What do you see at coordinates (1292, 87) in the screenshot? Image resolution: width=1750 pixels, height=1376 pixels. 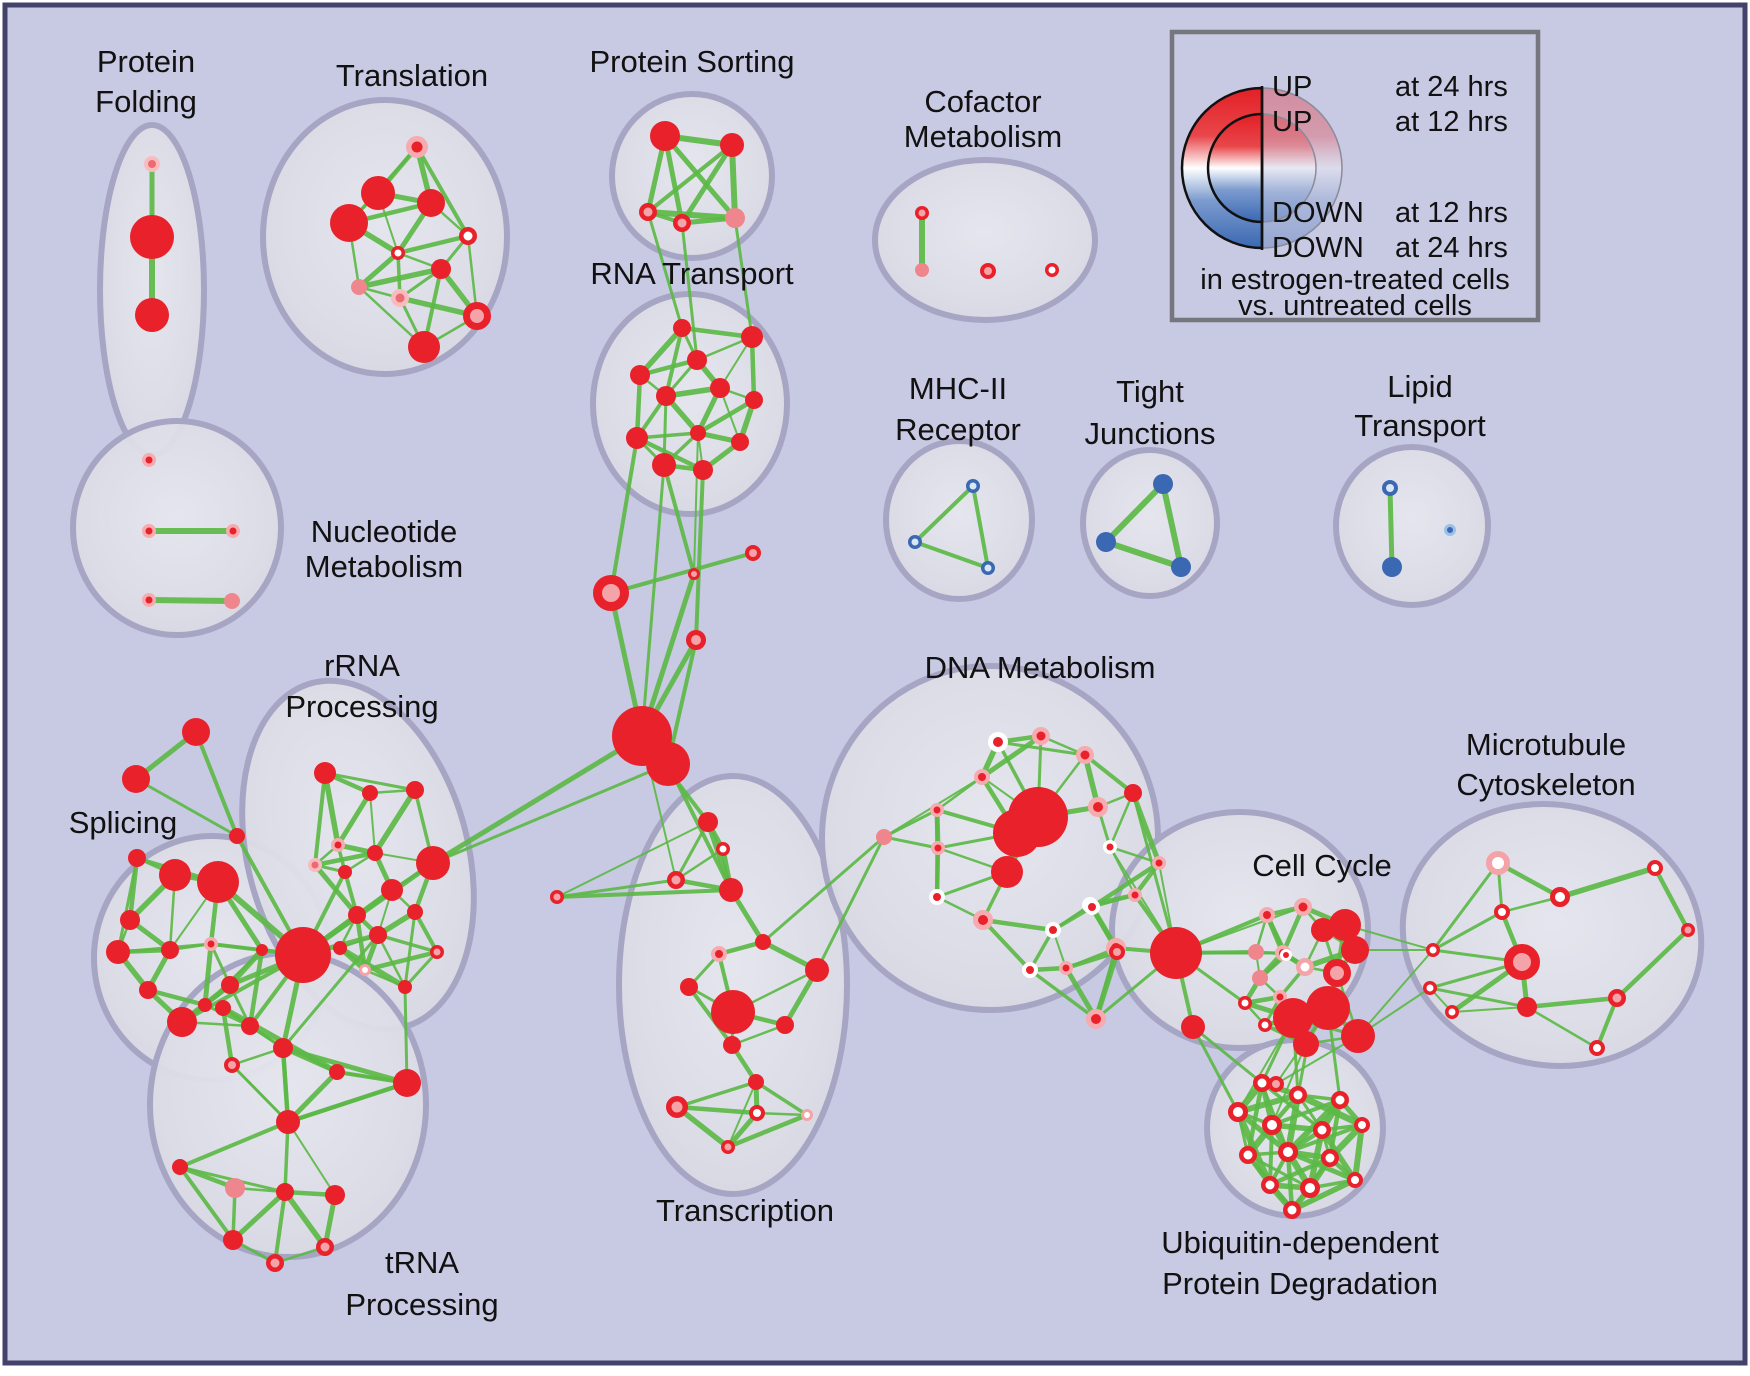 I see `legend-row-0-word: UP` at bounding box center [1292, 87].